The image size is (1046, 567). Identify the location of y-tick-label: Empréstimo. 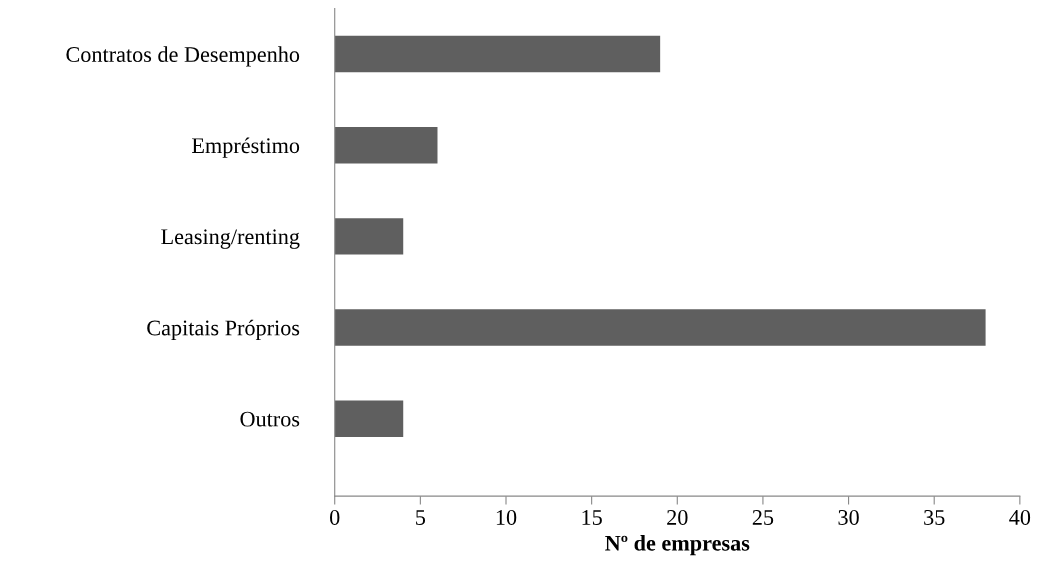
(246, 147).